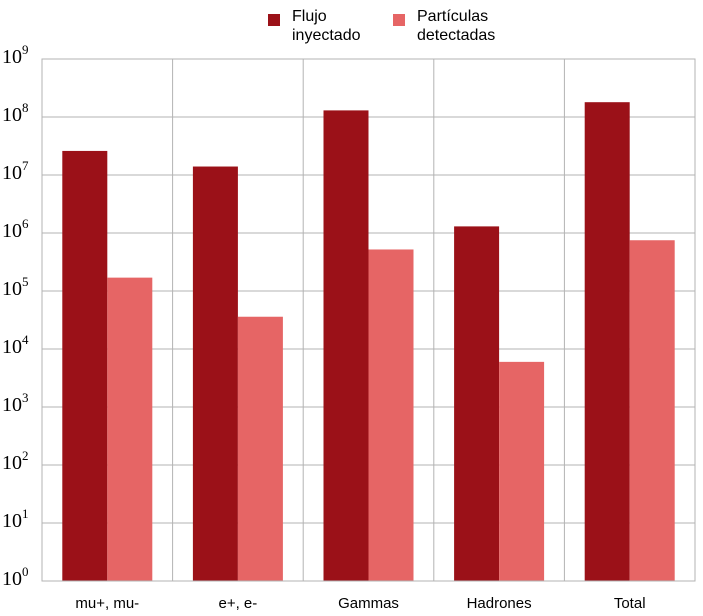 This screenshot has width=703, height=616. Describe the element at coordinates (15, 113) in the screenshot. I see `y-tick-label: 10⁸` at that location.